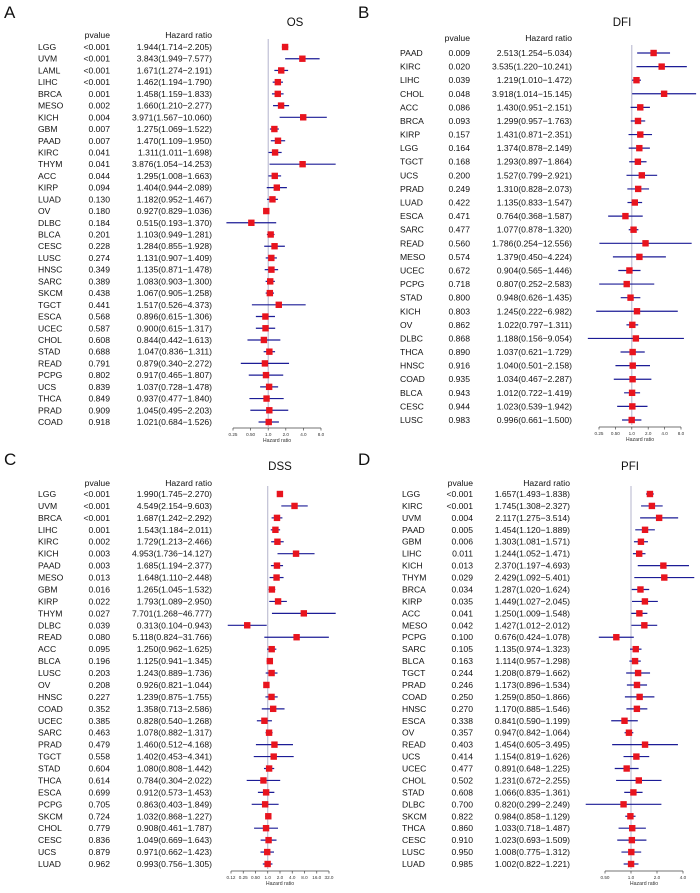 This screenshot has height=893, width=700. Describe the element at coordinates (532, 828) in the screenshot. I see `hazard-ratio-value: 1.033(0.718−1.487)` at that location.